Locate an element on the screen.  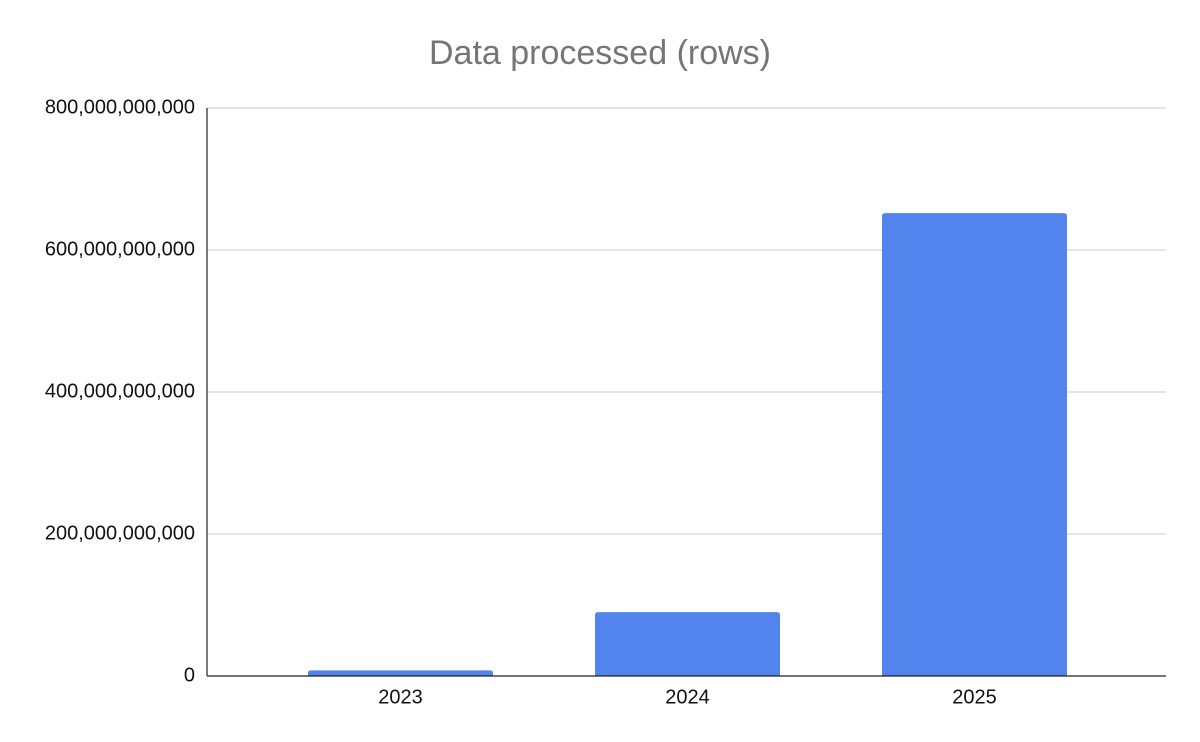
y-tick-label: 400,000,000,000 is located at coordinates (120, 391).